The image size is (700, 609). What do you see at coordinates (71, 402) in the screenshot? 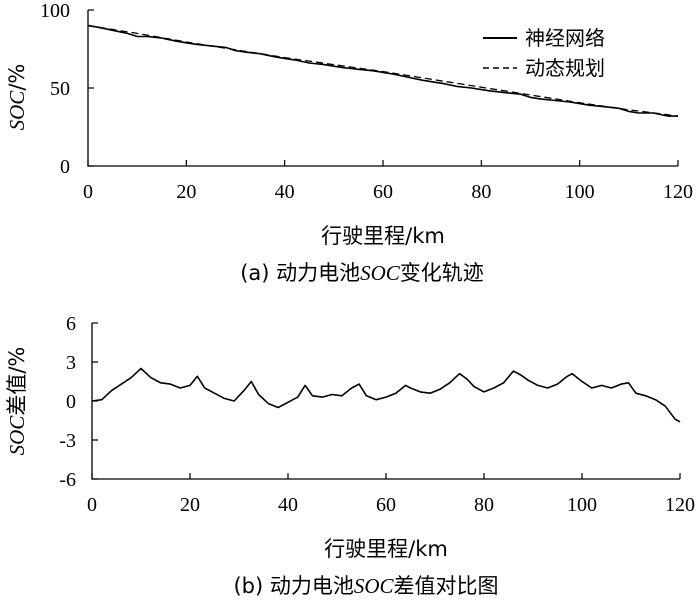
I see `chart-b-y-tick-label-2: 0` at bounding box center [71, 402].